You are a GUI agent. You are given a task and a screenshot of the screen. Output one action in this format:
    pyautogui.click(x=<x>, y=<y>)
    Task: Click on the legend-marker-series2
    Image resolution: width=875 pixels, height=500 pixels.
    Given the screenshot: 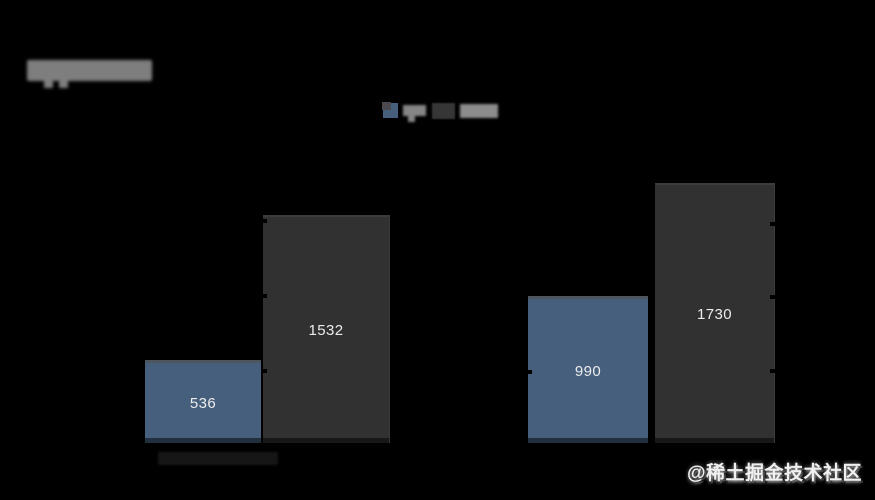 What is the action you would take?
    pyautogui.click(x=443, y=111)
    